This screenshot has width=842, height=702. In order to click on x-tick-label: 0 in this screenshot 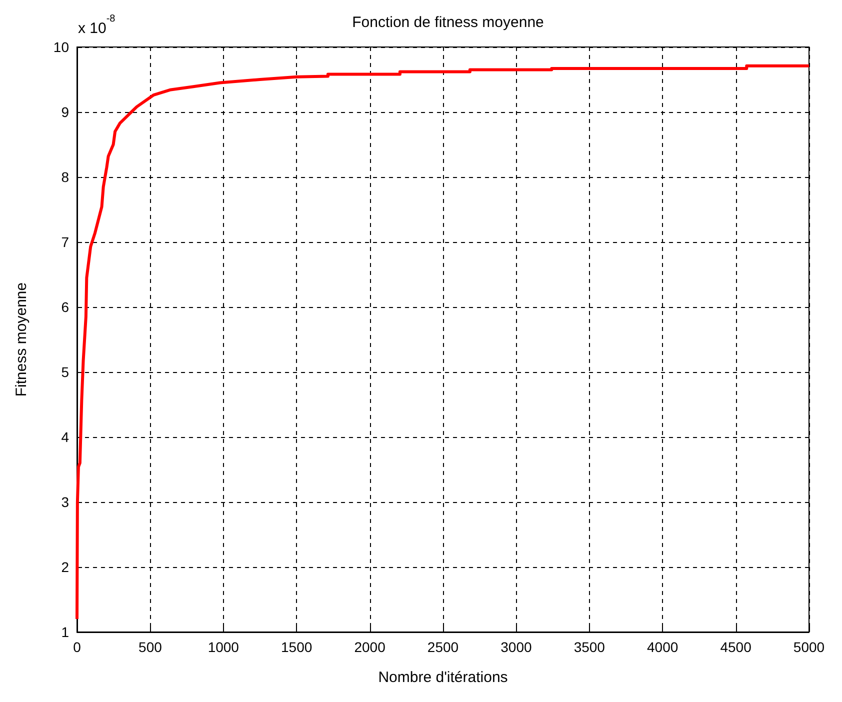, I will do `click(77, 647)`.